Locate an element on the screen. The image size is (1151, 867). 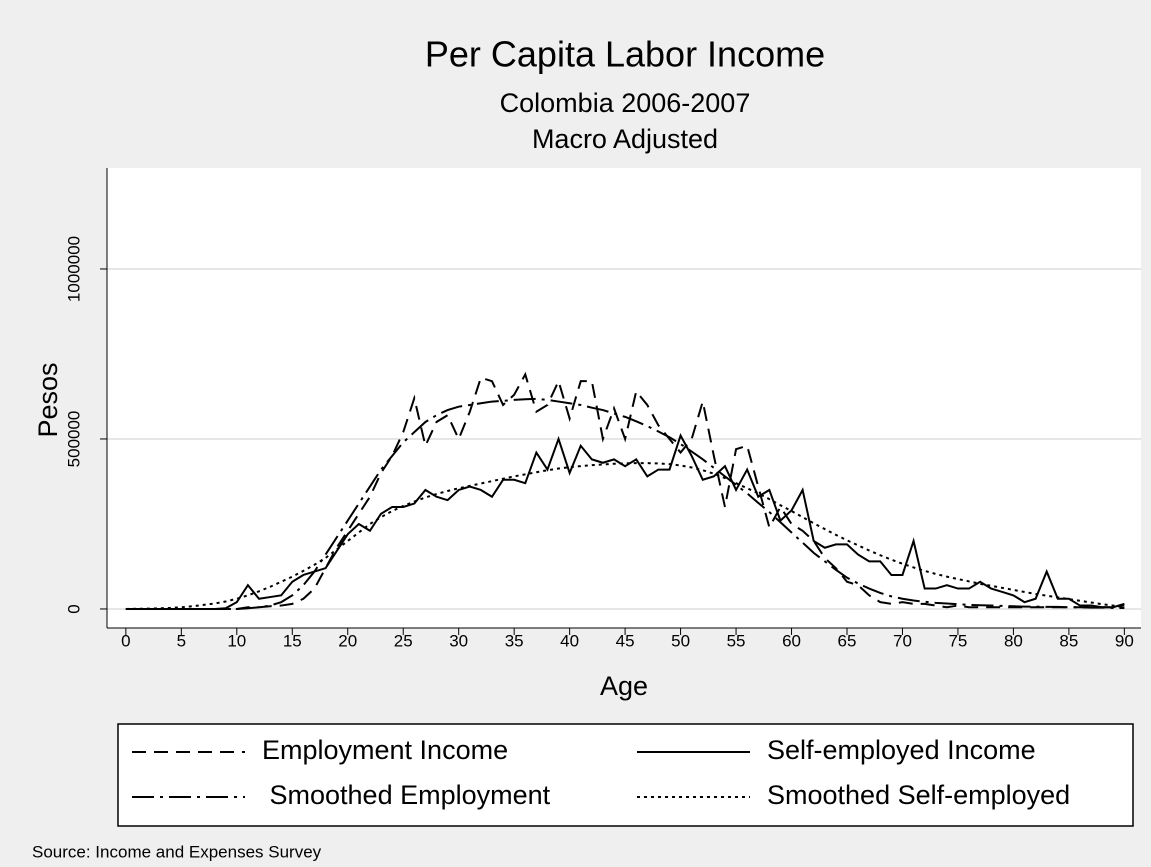
x-tick-label: 35 is located at coordinates (514, 640).